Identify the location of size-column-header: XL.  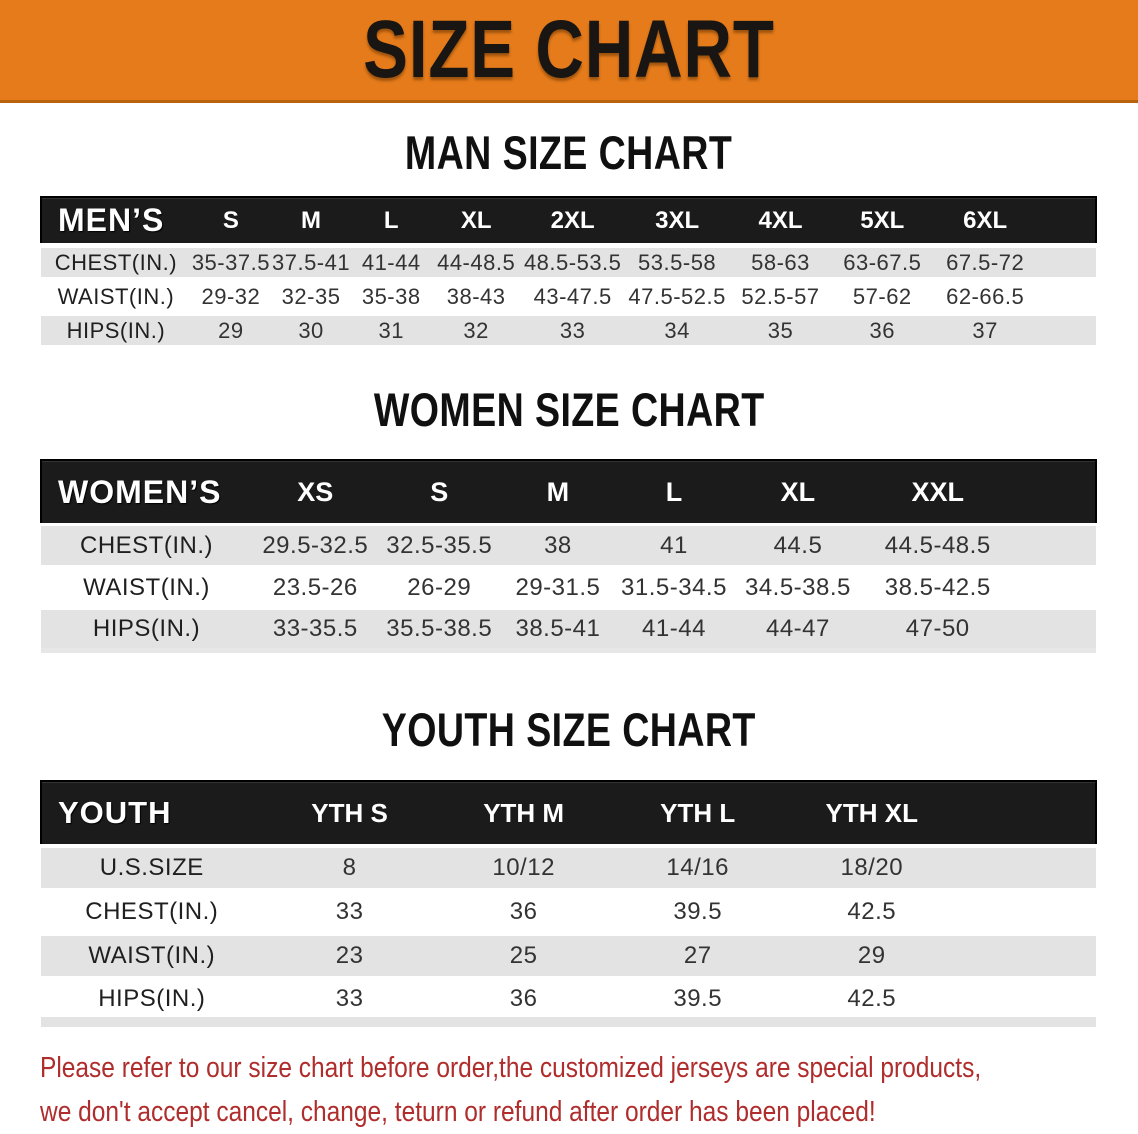
(476, 221).